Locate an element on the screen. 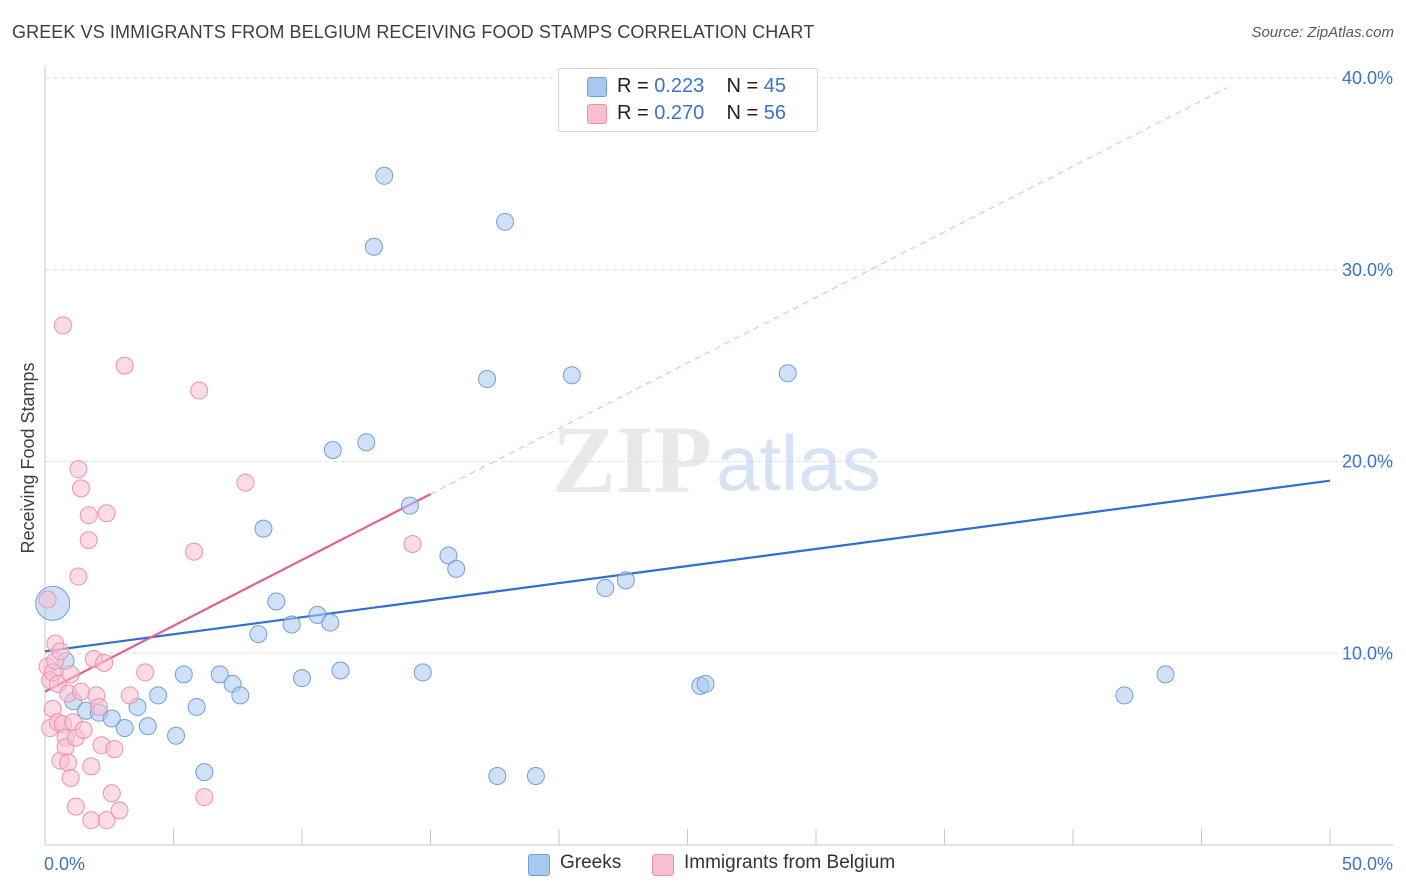  legend-n-label: N = is located at coordinates (742, 113).